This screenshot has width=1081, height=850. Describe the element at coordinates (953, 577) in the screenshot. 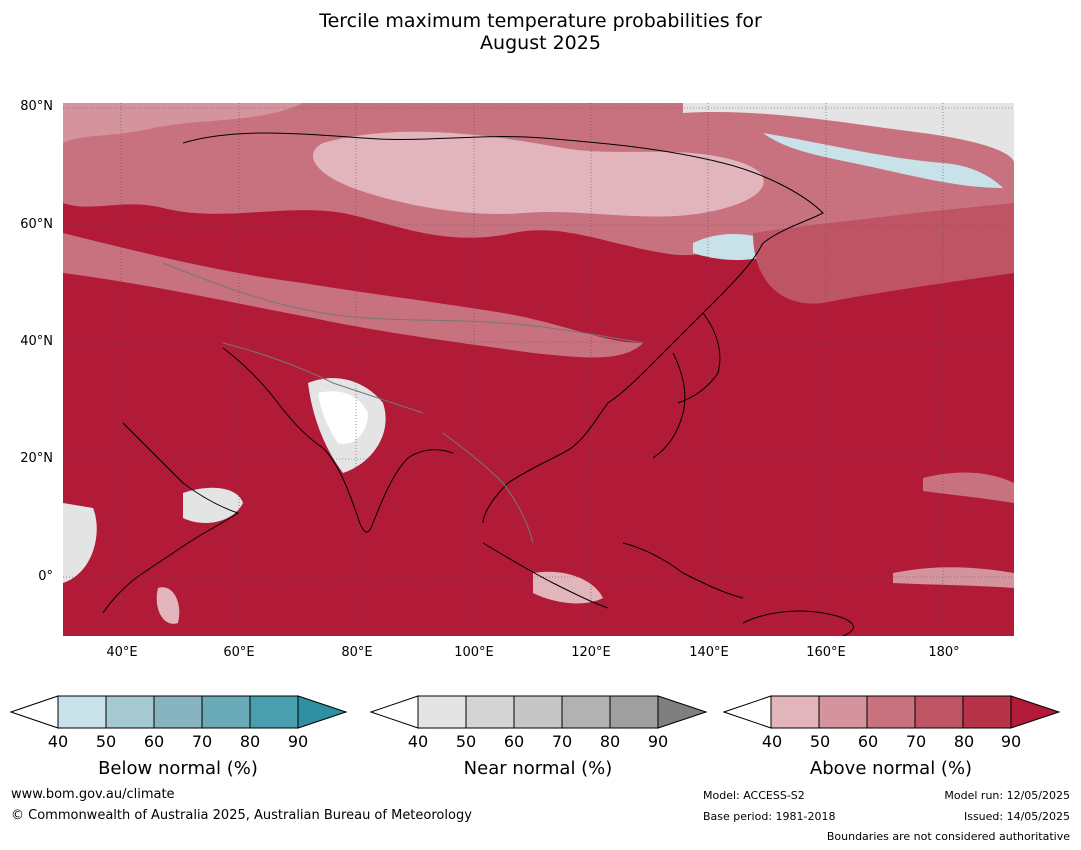

I see `map-zone-pacific-band` at that location.